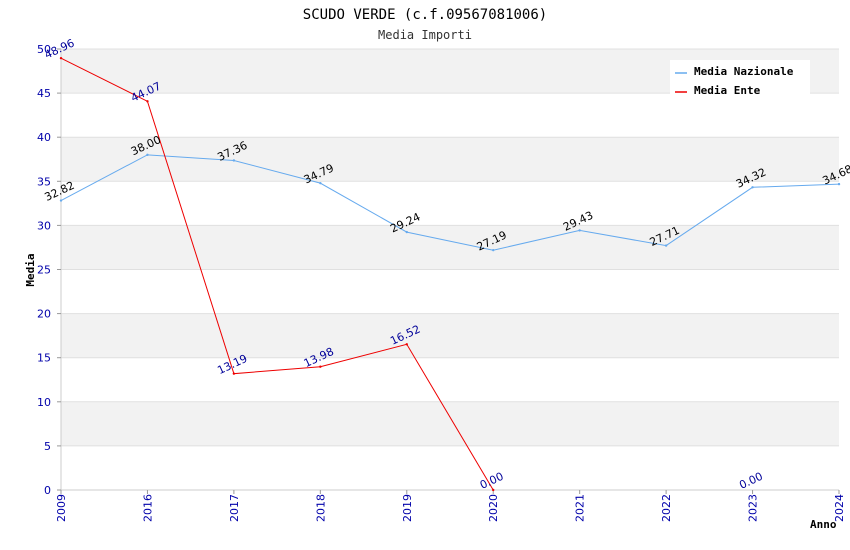 This screenshot has width=850, height=550. I want to click on x-tick-label: 2021, so click(580, 508).